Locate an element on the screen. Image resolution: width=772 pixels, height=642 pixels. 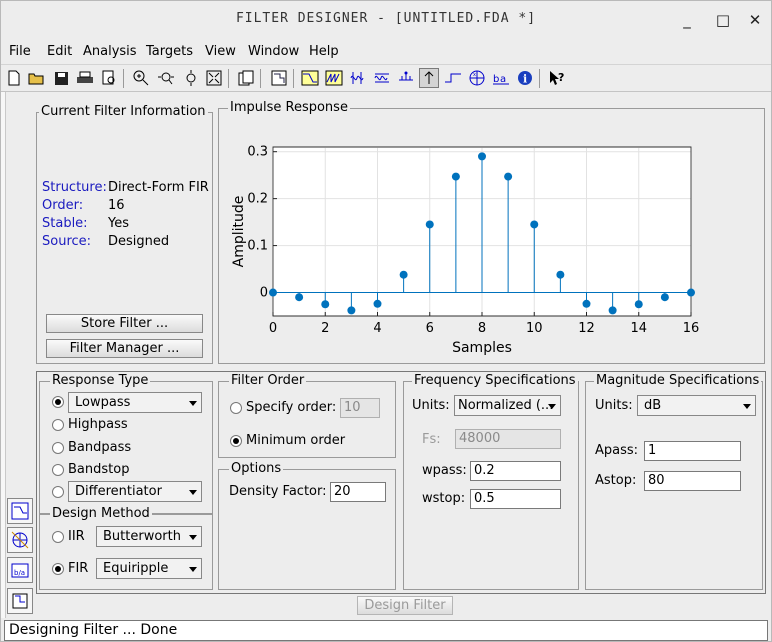
step-response-icon is located at coordinates (429, 78).